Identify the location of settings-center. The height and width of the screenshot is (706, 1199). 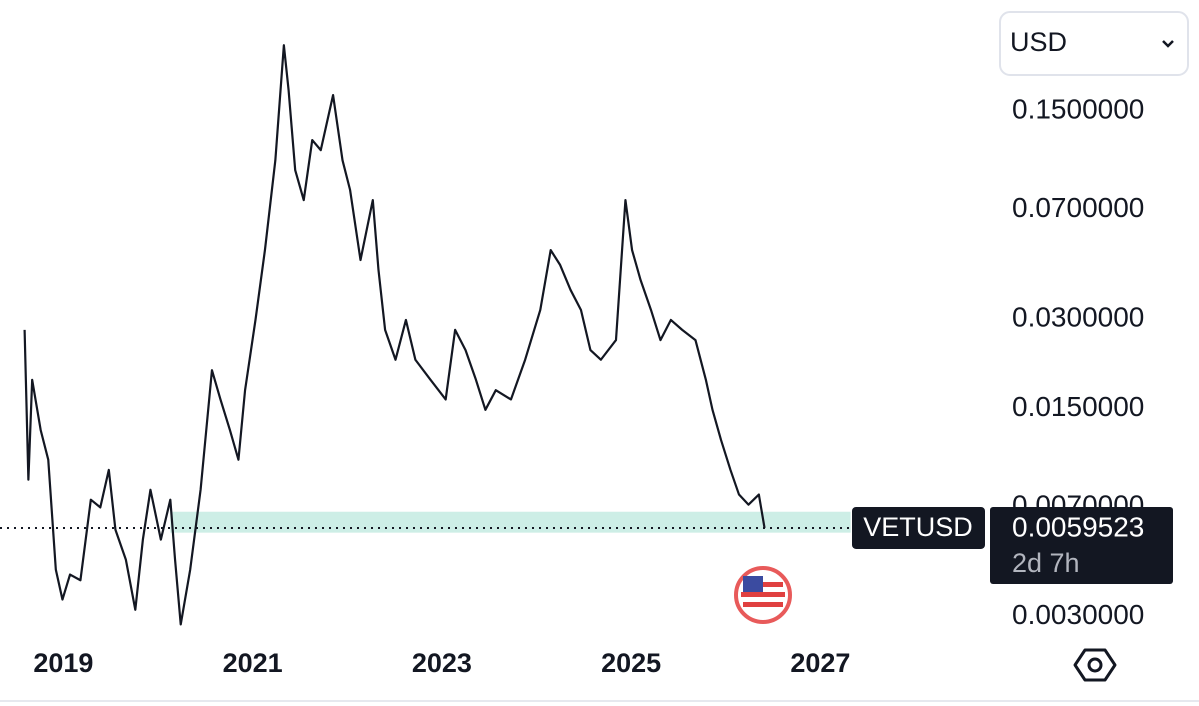
(1095, 665).